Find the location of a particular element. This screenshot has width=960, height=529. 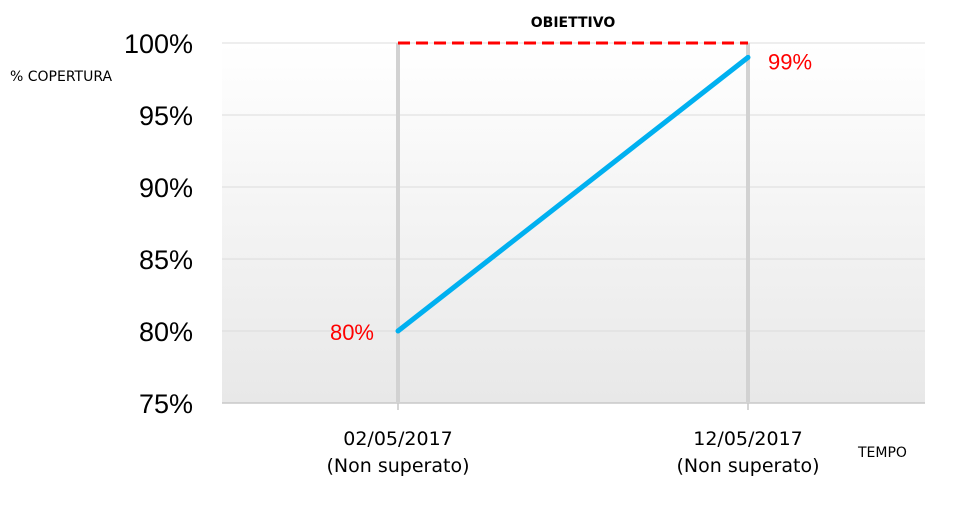

y-tick-labels: 75% 80% 85% 90% 95% 100% is located at coordinates (158, 224).